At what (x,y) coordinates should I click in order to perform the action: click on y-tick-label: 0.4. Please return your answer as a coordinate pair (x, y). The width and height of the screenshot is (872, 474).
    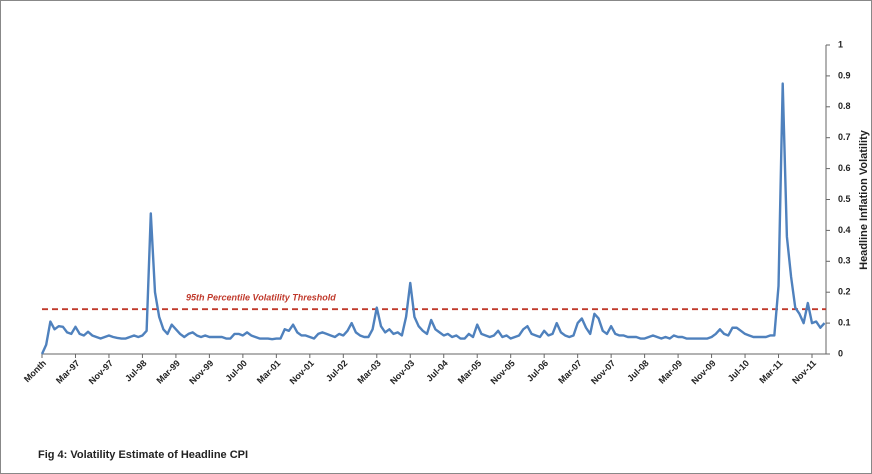
    Looking at the image, I should click on (844, 230).